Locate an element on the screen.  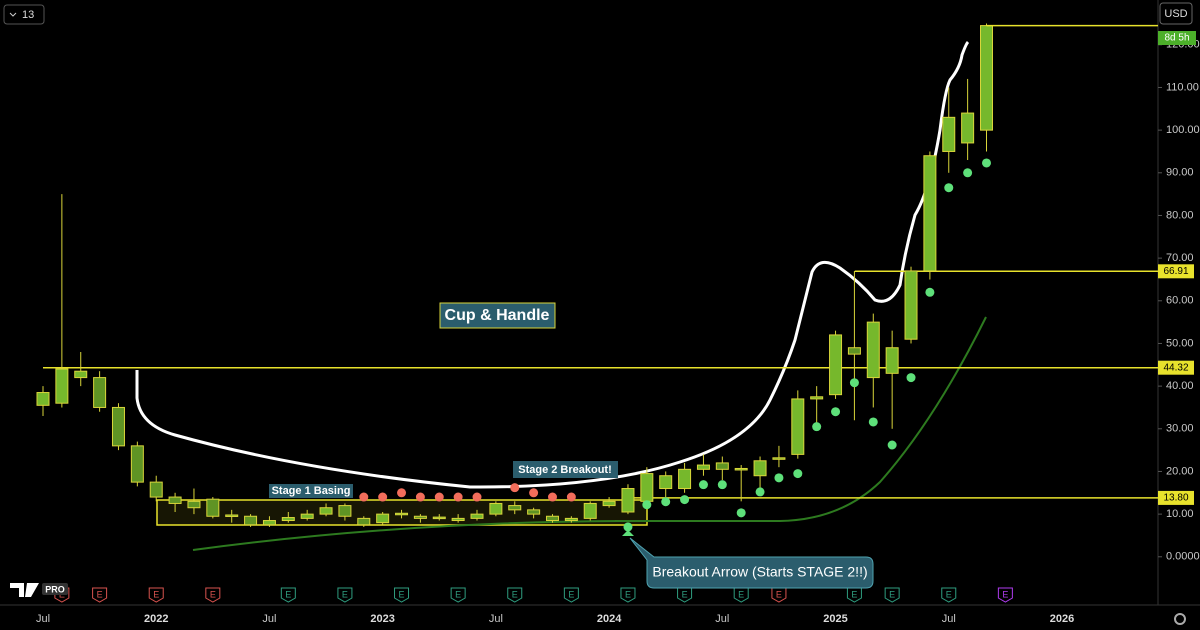
countdown-box is located at coordinates (1177, 38).